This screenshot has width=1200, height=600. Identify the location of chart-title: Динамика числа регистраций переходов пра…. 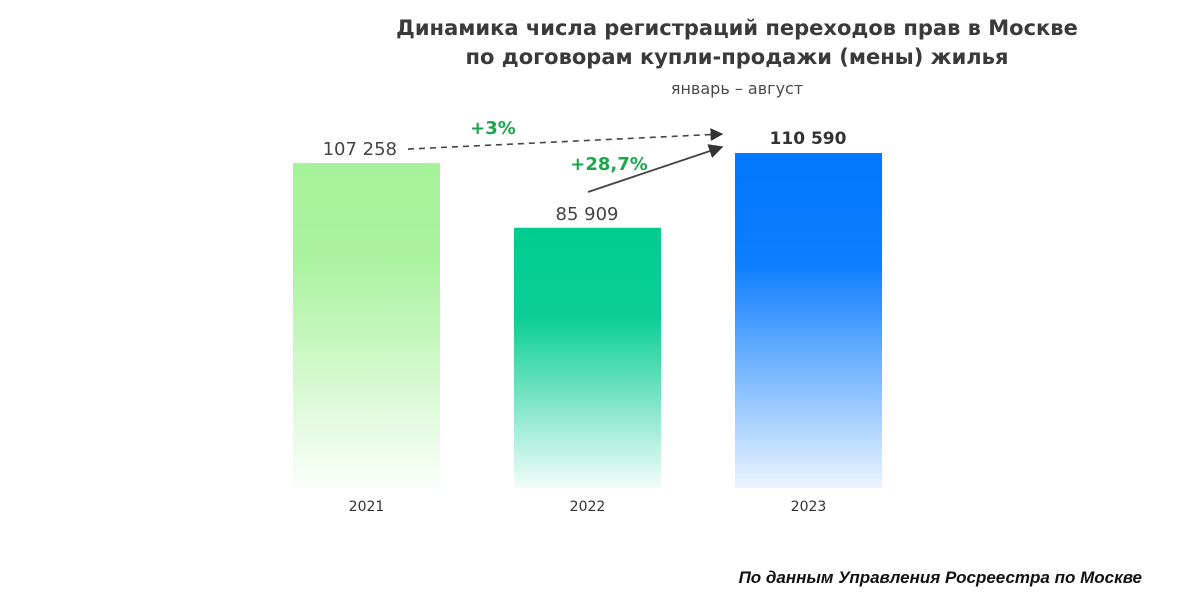
(600, 43).